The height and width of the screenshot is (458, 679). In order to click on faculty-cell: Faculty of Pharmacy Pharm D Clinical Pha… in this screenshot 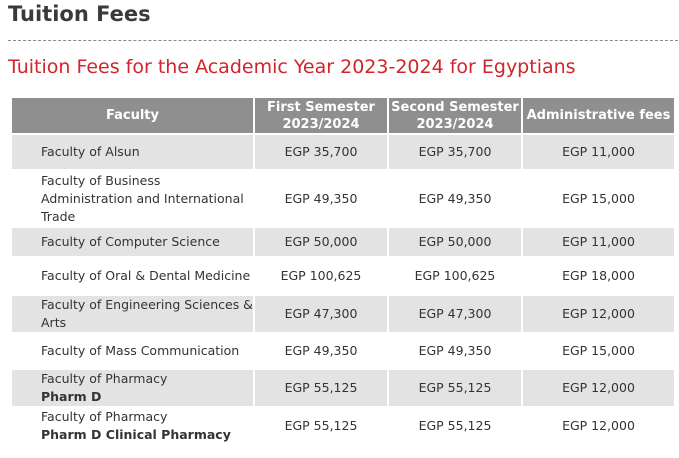, I will do `click(132, 426)`.